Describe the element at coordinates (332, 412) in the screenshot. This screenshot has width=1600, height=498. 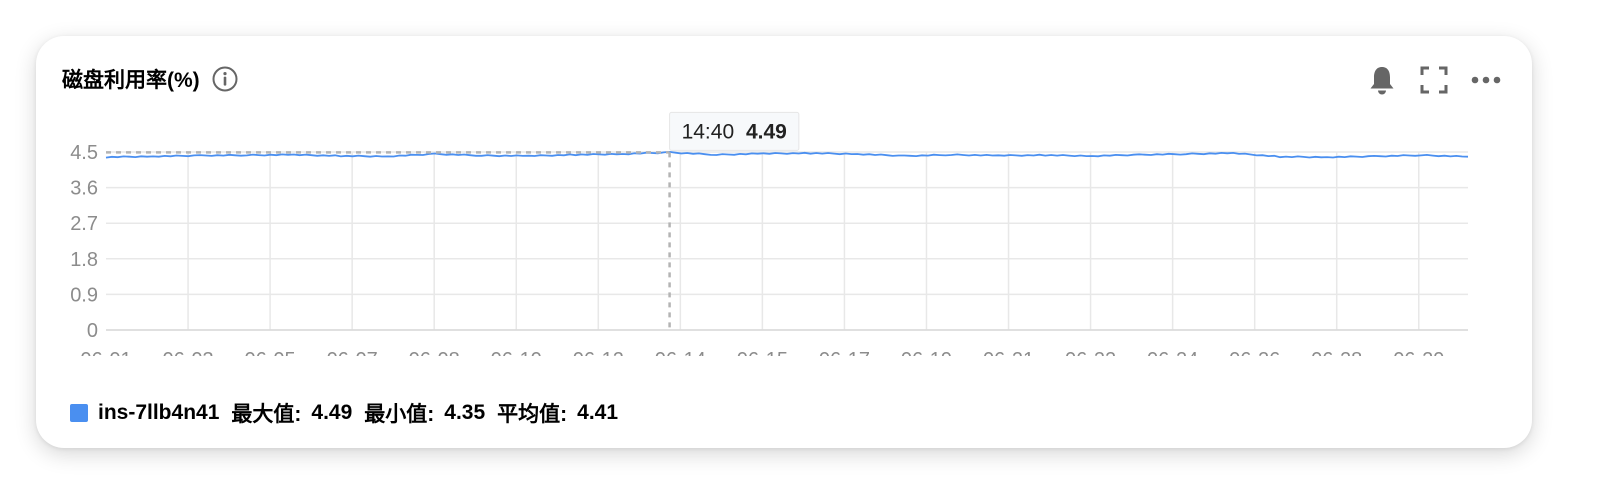
I see `legend-max-value: 4.49` at that location.